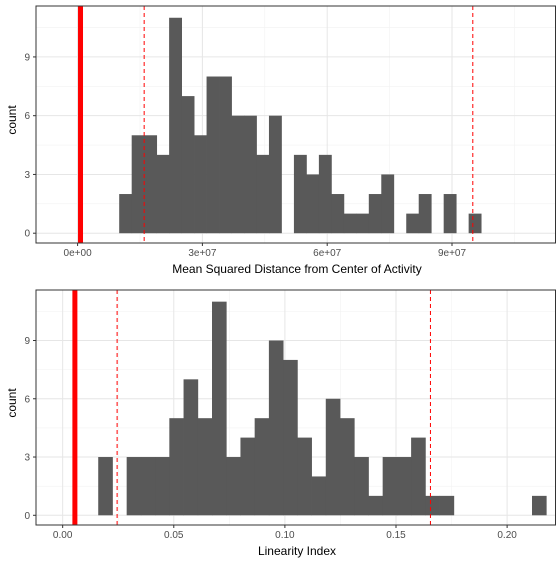 The height and width of the screenshot is (565, 556). What do you see at coordinates (285, 535) in the screenshot?
I see `x-tick-label: 0.10` at bounding box center [285, 535].